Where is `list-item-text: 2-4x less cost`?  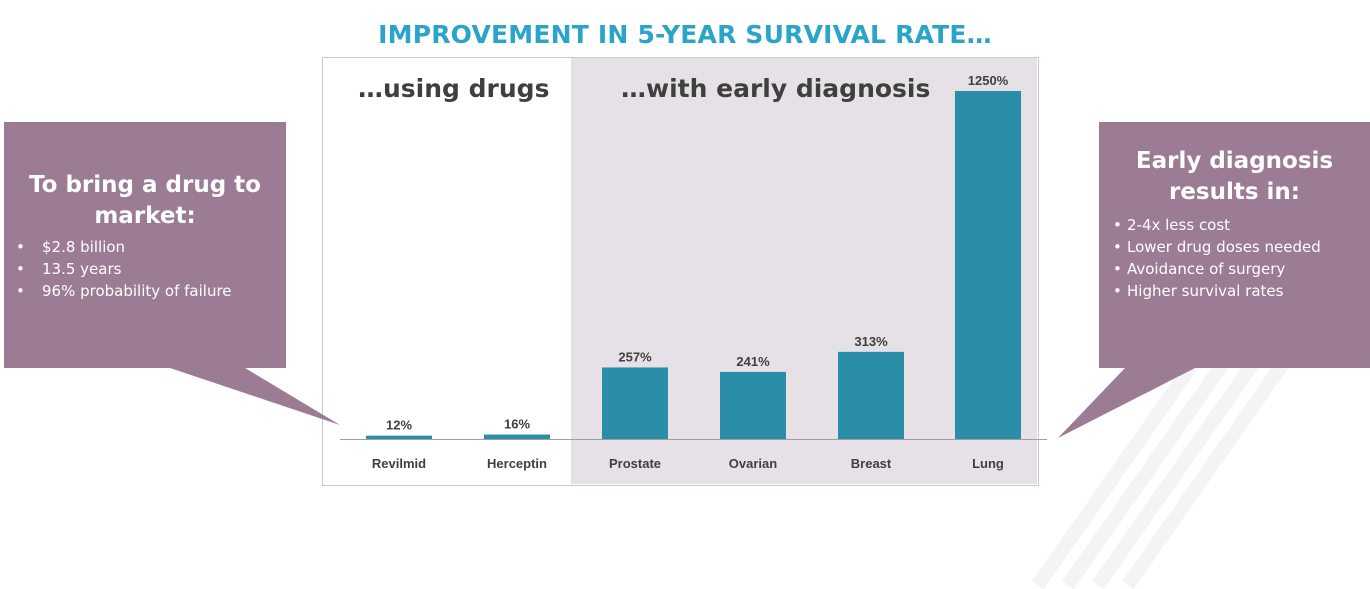
list-item-text: 2-4x less cost is located at coordinates (1179, 225).